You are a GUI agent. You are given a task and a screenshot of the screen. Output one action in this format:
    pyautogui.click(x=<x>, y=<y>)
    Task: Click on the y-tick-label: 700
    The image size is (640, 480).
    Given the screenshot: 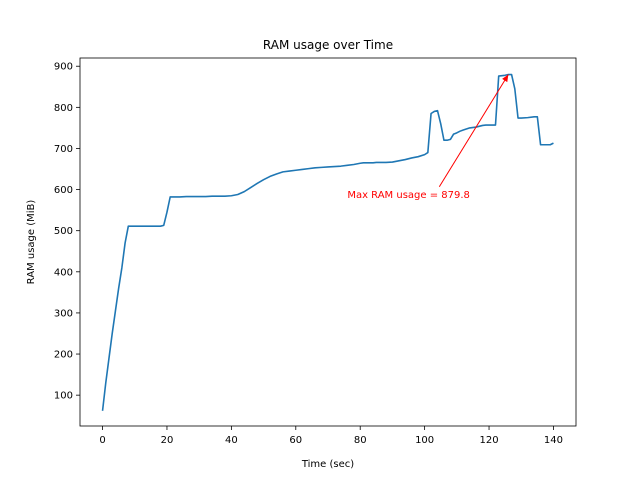 What is the action you would take?
    pyautogui.click(x=63, y=149)
    